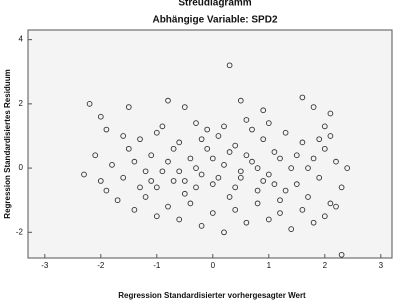 The height and width of the screenshot is (306, 402). What do you see at coordinates (157, 265) in the screenshot?
I see `x-tick-label: -1` at bounding box center [157, 265].